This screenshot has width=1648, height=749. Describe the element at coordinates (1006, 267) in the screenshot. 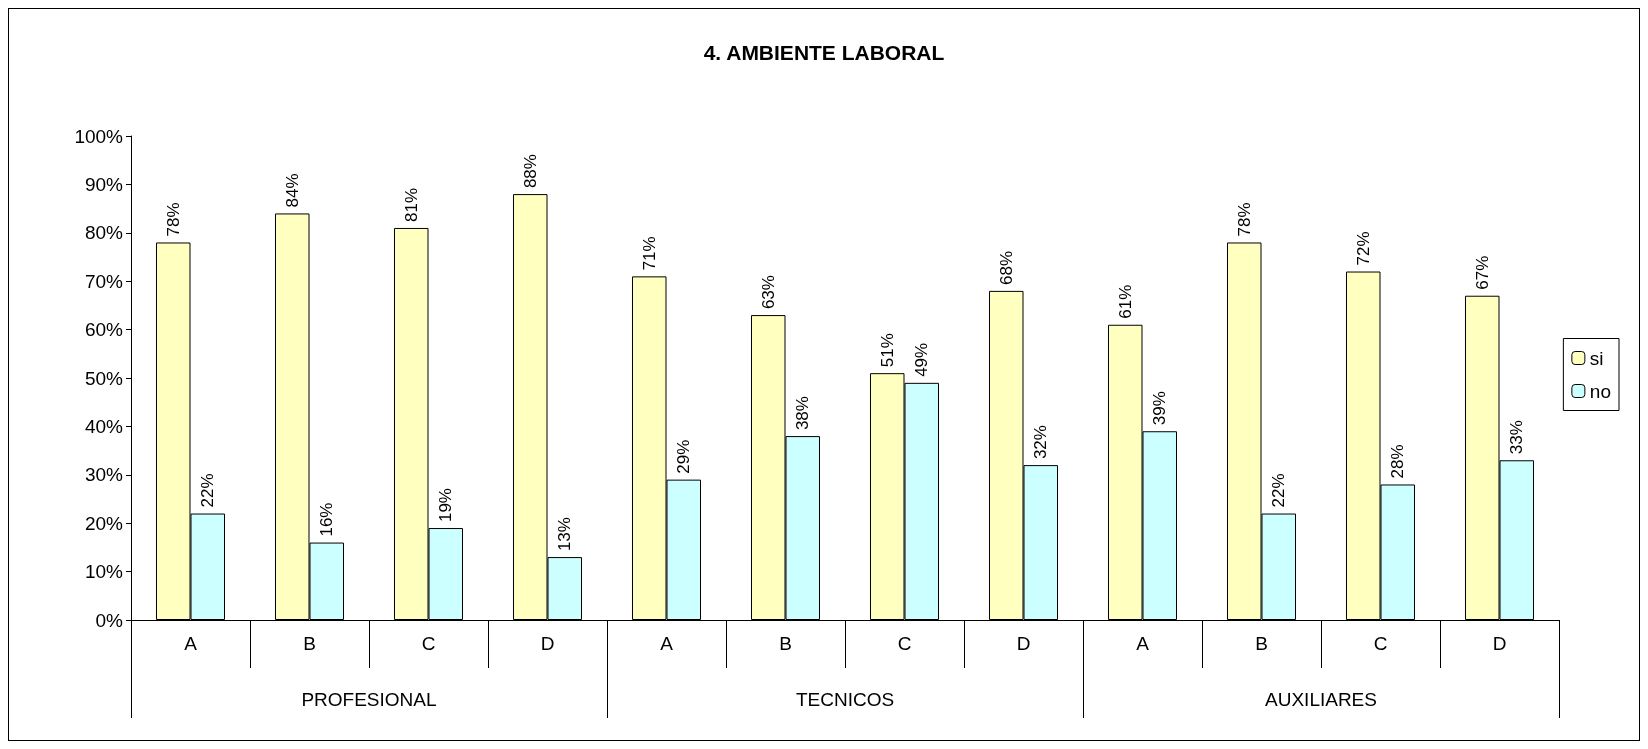

I see `data-label: 68%` at that location.